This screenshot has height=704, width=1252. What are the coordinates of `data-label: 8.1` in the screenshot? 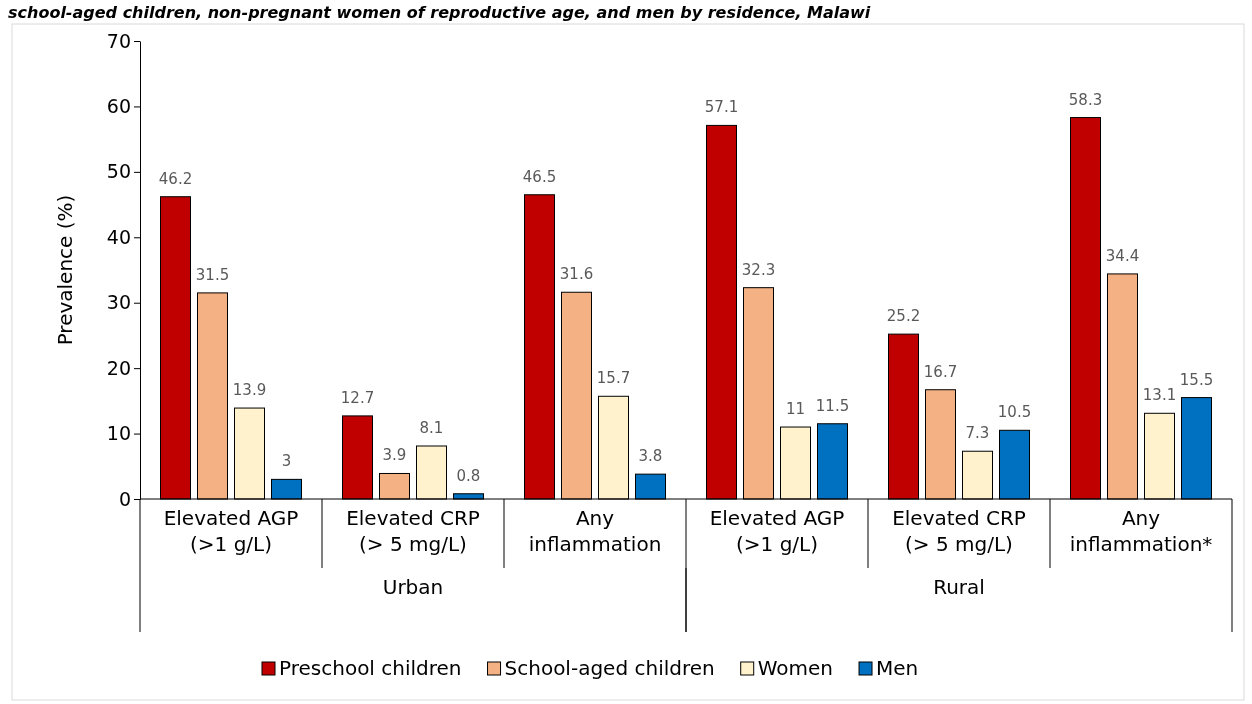 It's located at (431, 428).